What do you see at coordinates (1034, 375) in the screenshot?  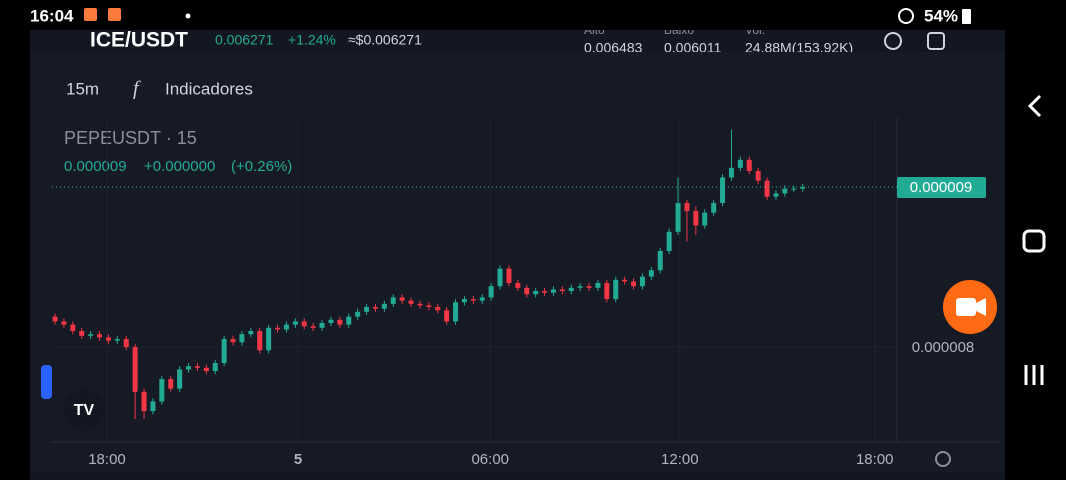 I see `nav-recent` at bounding box center [1034, 375].